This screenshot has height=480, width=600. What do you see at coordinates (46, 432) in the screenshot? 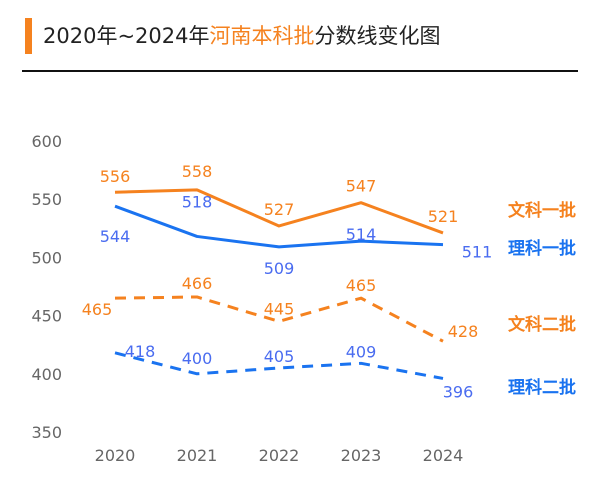
I see `y-tick-label: 350` at bounding box center [46, 432].